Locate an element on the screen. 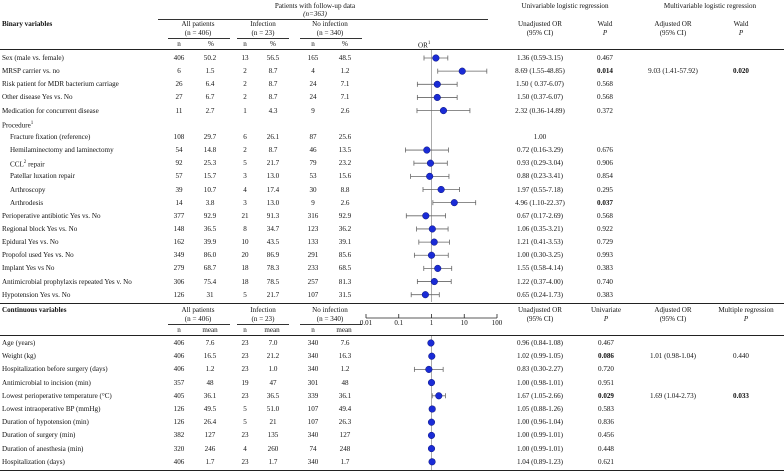  binary-cell-n-noinf: 87 is located at coordinates (313, 136).